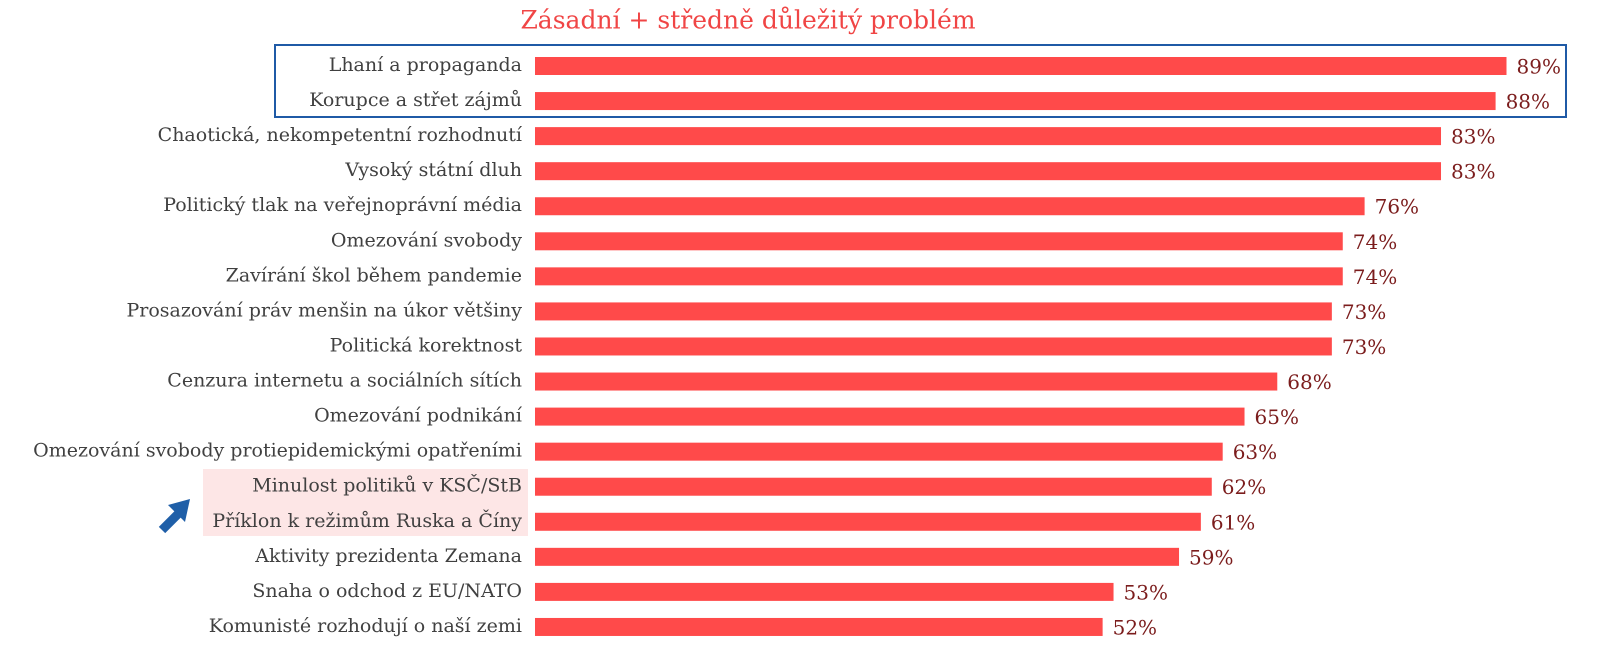 The width and height of the screenshot is (1616, 656). What do you see at coordinates (342, 205) in the screenshot?
I see `category-label: Politický tlak na veřejnoprávní média` at bounding box center [342, 205].